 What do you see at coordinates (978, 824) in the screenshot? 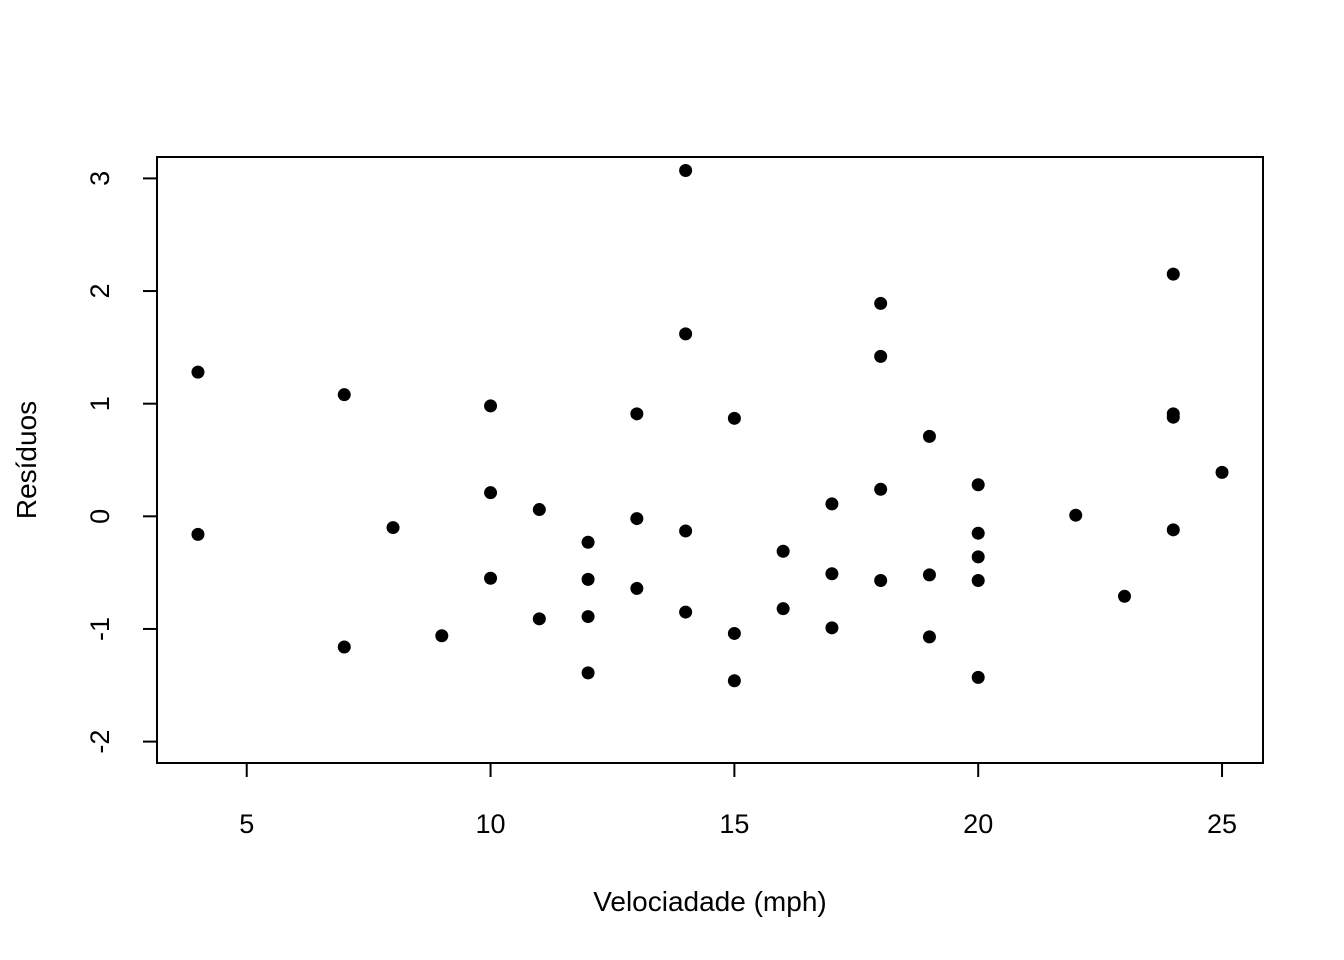
I see `x-tick-label: 20` at bounding box center [978, 824].